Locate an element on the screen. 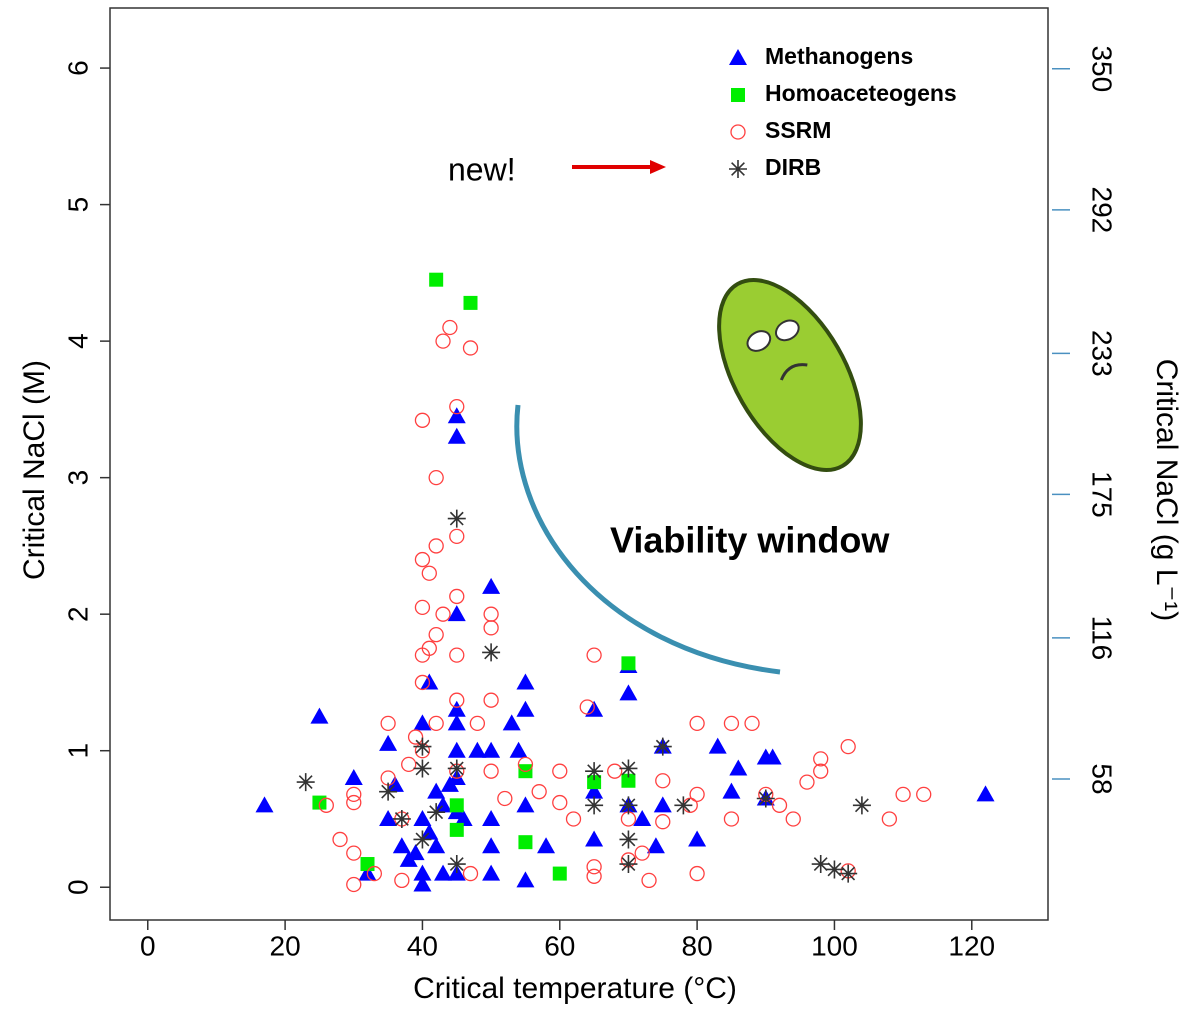  x-tick-label: 60 is located at coordinates (559, 945).